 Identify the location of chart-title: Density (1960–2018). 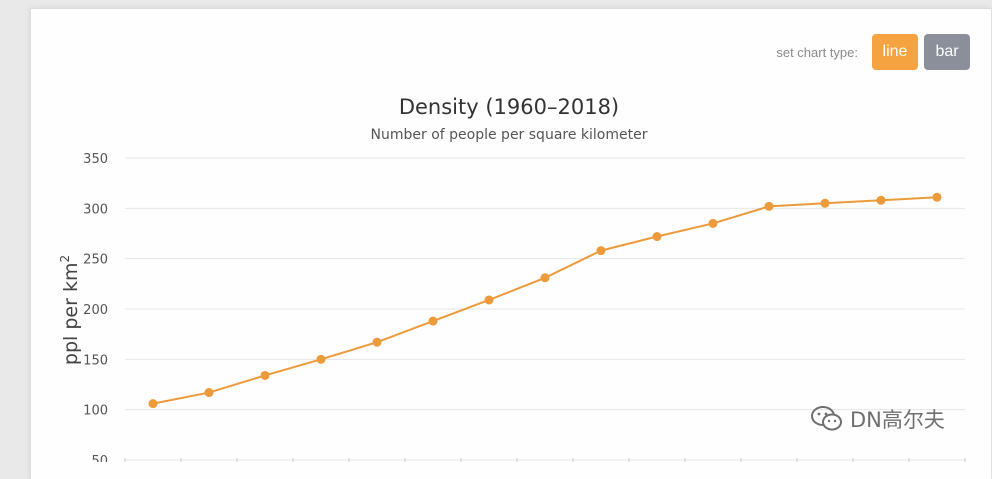
(509, 107).